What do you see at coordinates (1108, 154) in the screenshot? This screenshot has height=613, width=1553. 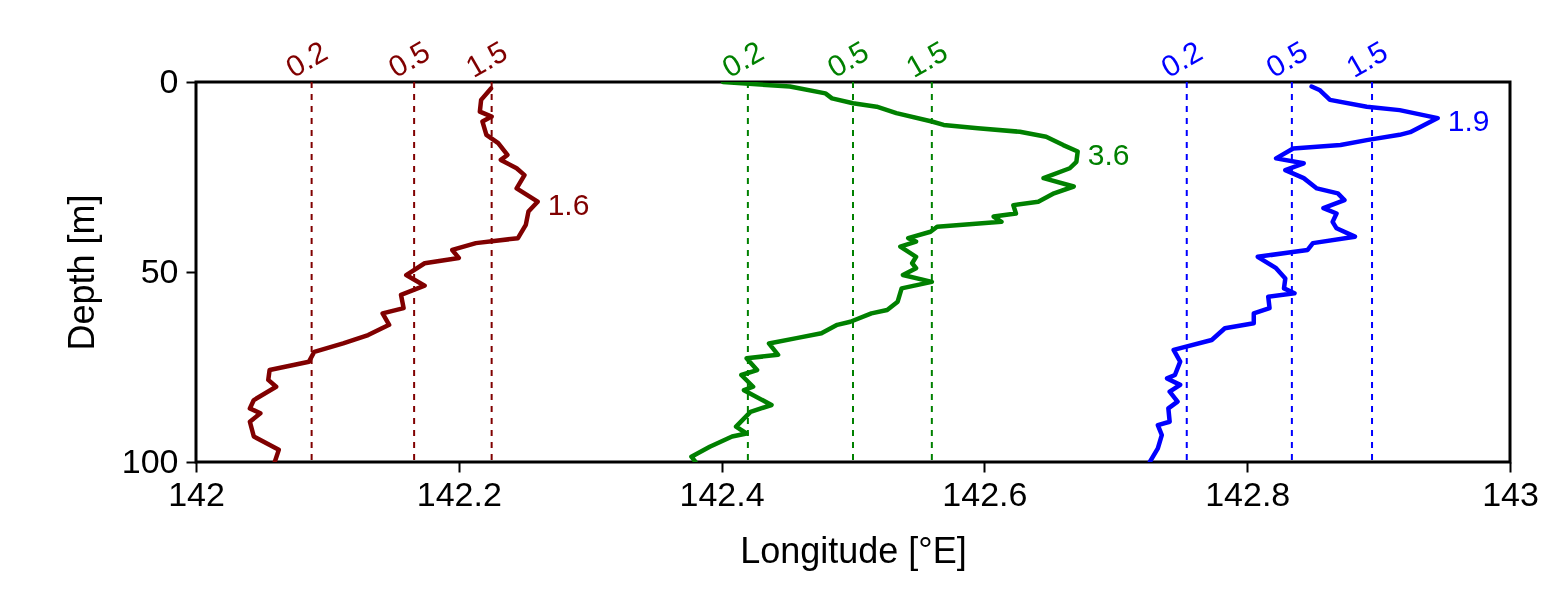 I see `annotation: 3.6` at bounding box center [1108, 154].